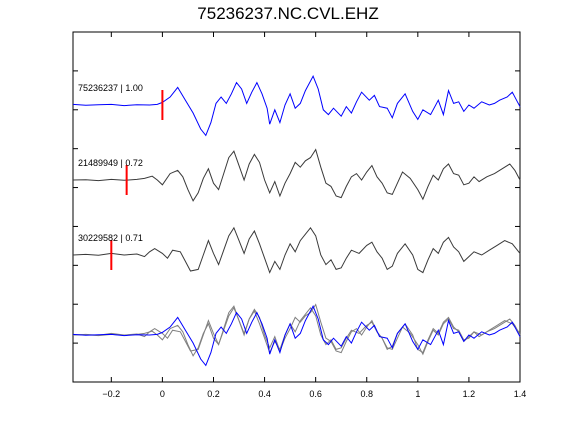  What do you see at coordinates (469, 394) in the screenshot?
I see `x-tick-label: 1.2` at bounding box center [469, 394].